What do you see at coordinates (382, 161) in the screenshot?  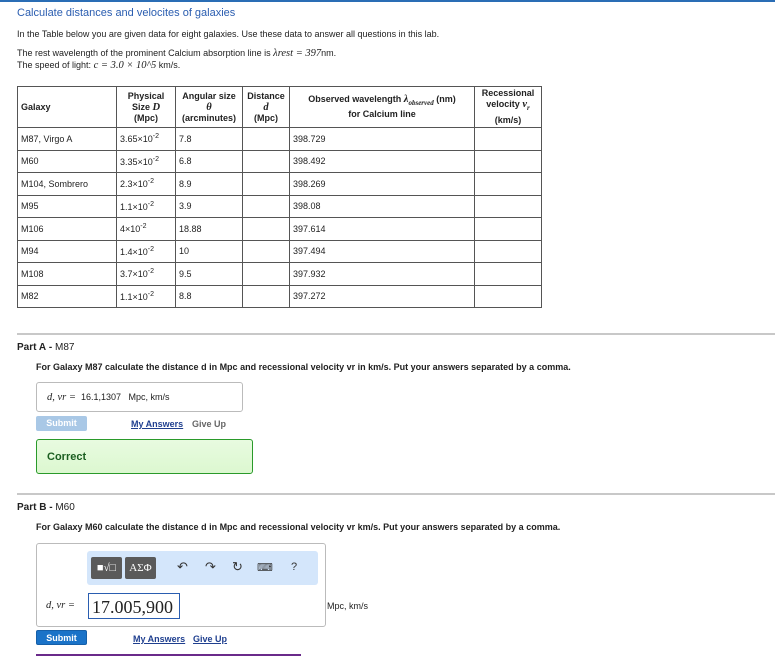 I see `cell-observed-wavelength: 398.492` at bounding box center [382, 161].